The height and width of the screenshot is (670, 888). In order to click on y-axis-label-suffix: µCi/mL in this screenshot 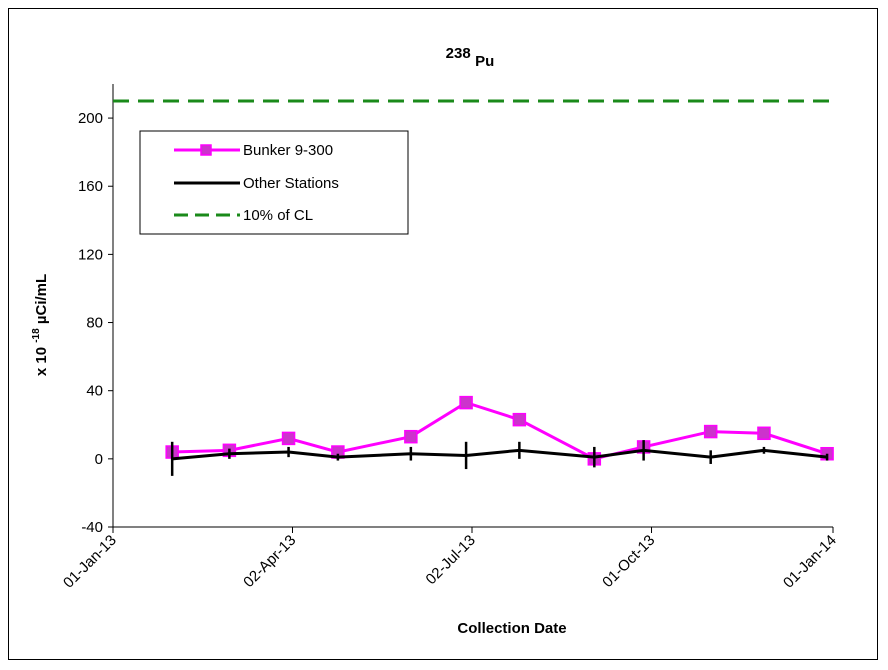, I will do `click(41, 299)`.